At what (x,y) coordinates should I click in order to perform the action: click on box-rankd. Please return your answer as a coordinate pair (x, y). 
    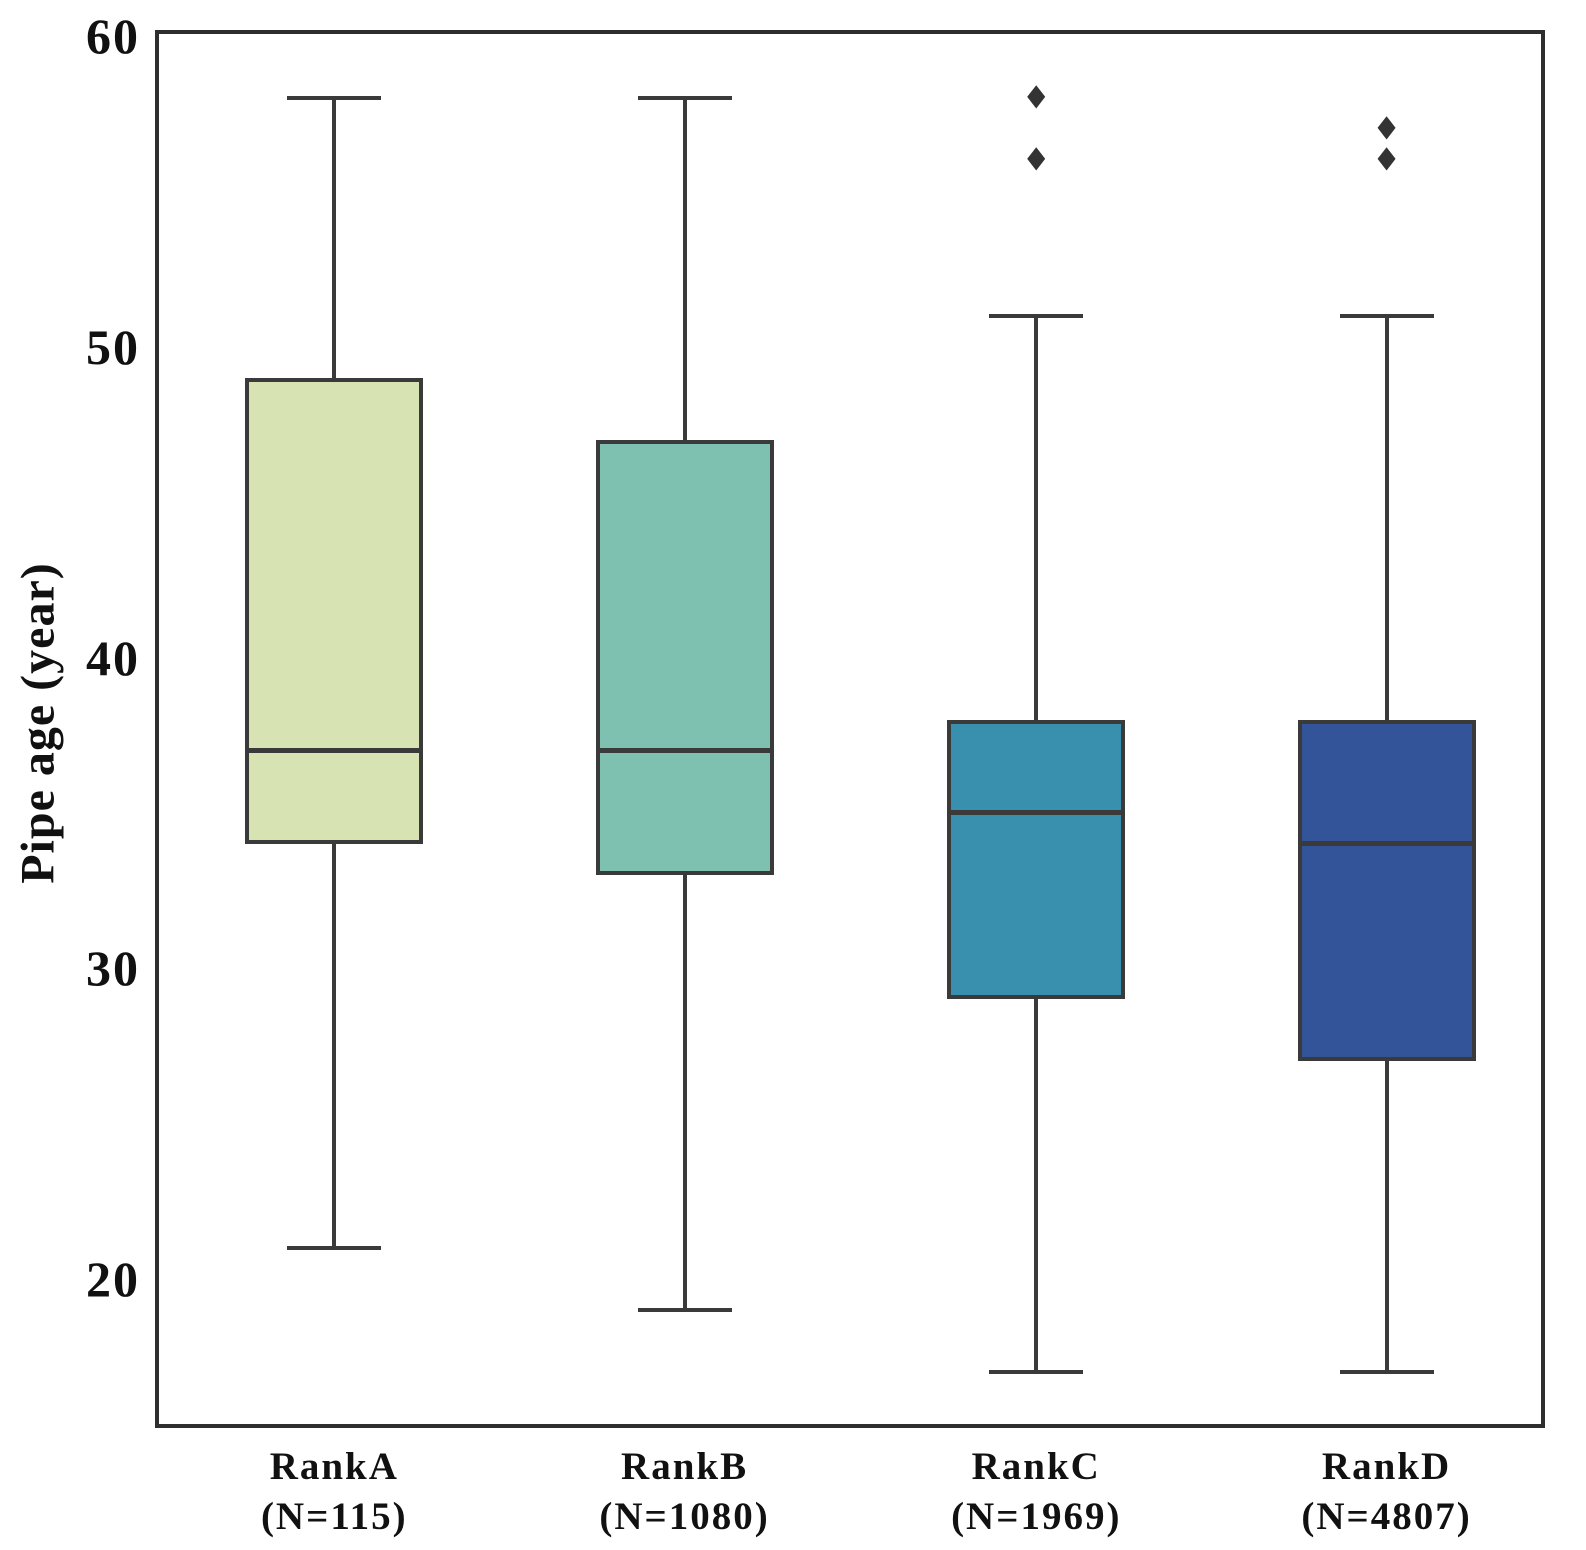
    Looking at the image, I should click on (1386, 890).